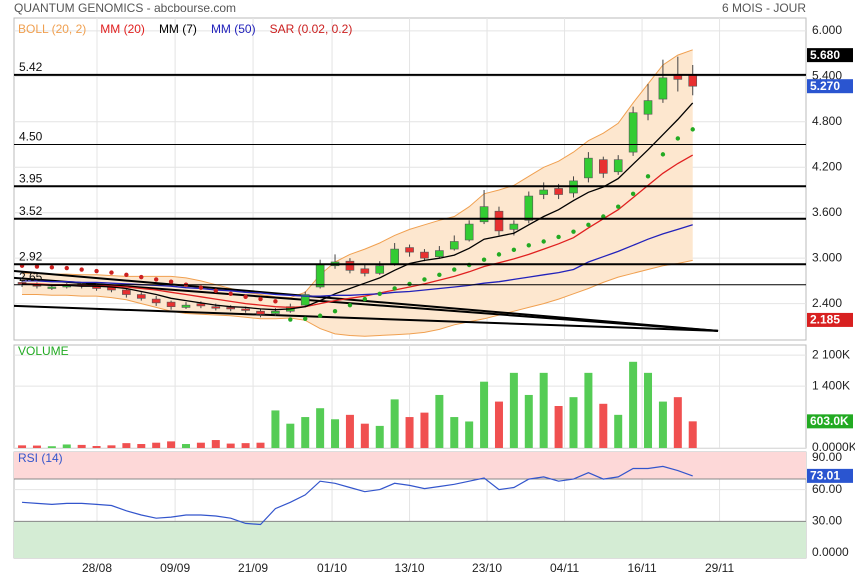 The height and width of the screenshot is (580, 855). I want to click on price-marker-label: 603.0K, so click(829, 421).